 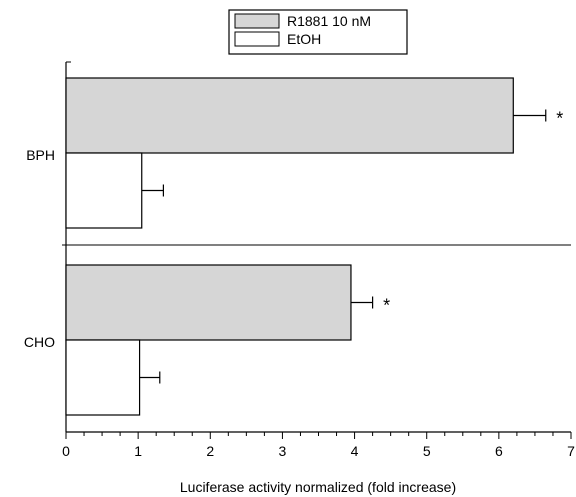 What do you see at coordinates (386, 306) in the screenshot?
I see `significance-star-cho: *` at bounding box center [386, 306].